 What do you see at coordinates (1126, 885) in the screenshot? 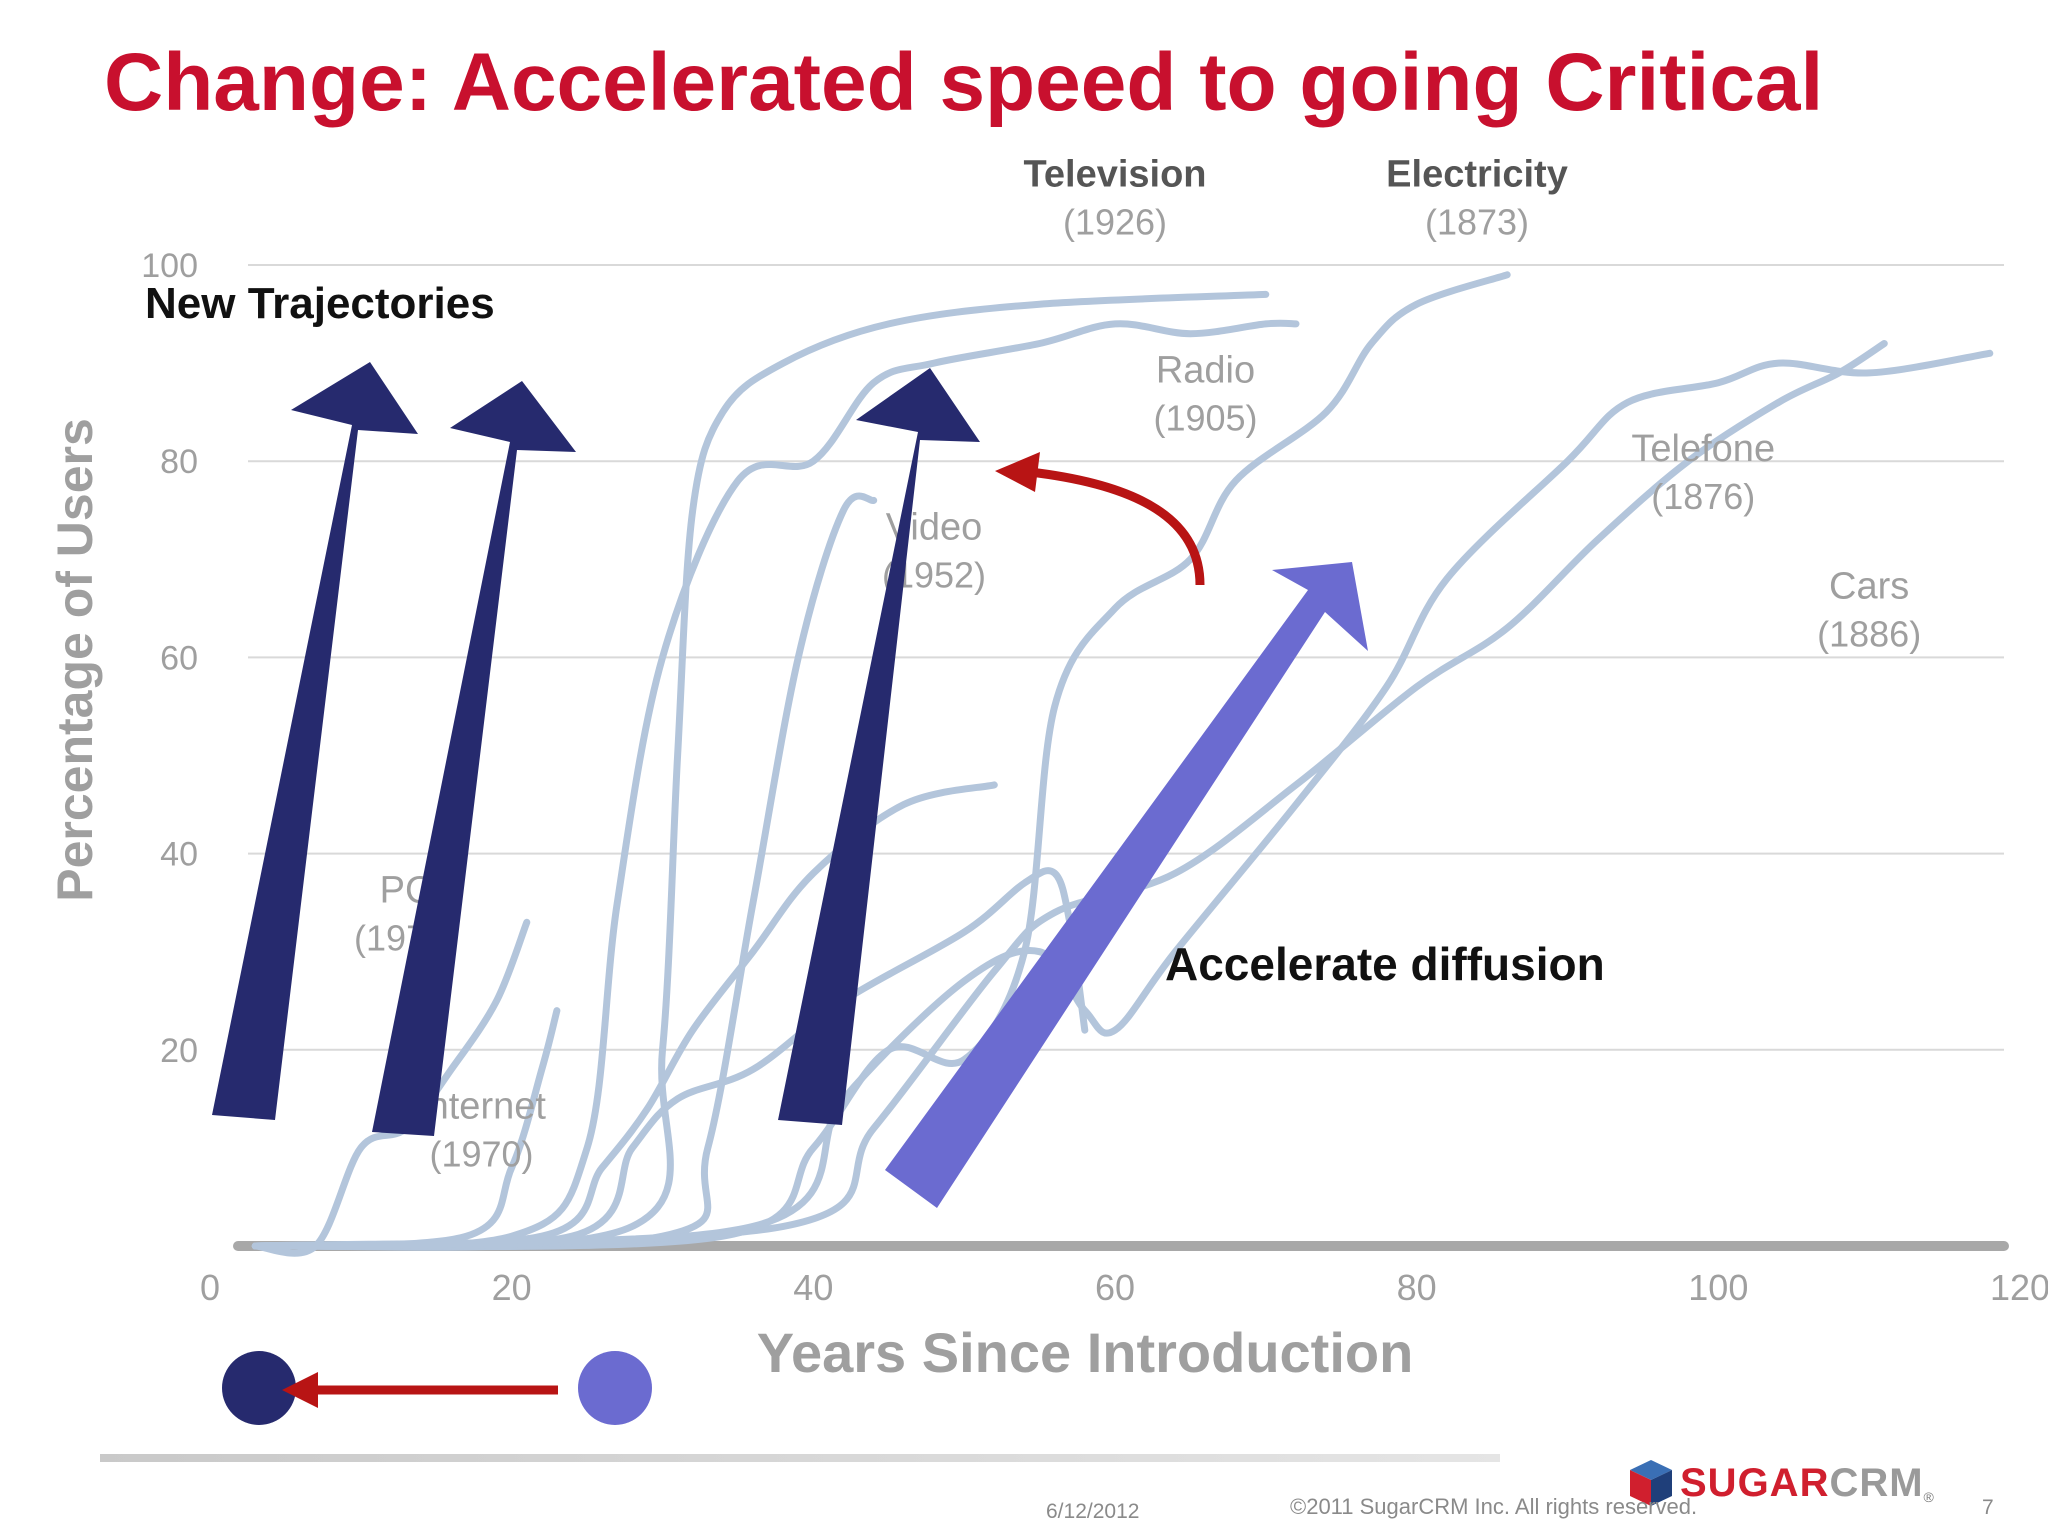
I see `diffusion-arrow` at bounding box center [1126, 885].